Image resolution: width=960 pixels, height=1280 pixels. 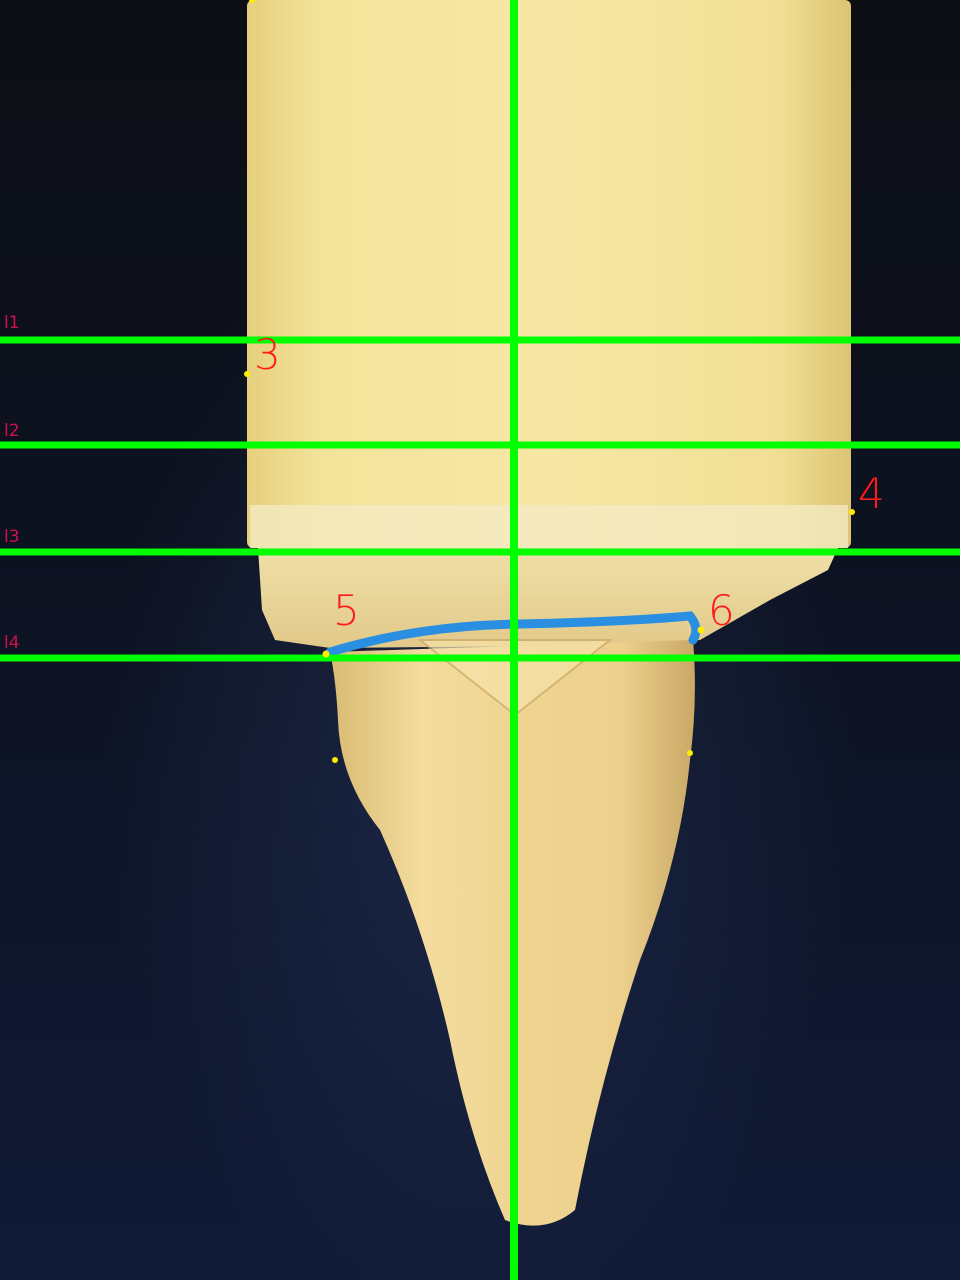 I want to click on landmark-label-3: 3, so click(x=267, y=354).